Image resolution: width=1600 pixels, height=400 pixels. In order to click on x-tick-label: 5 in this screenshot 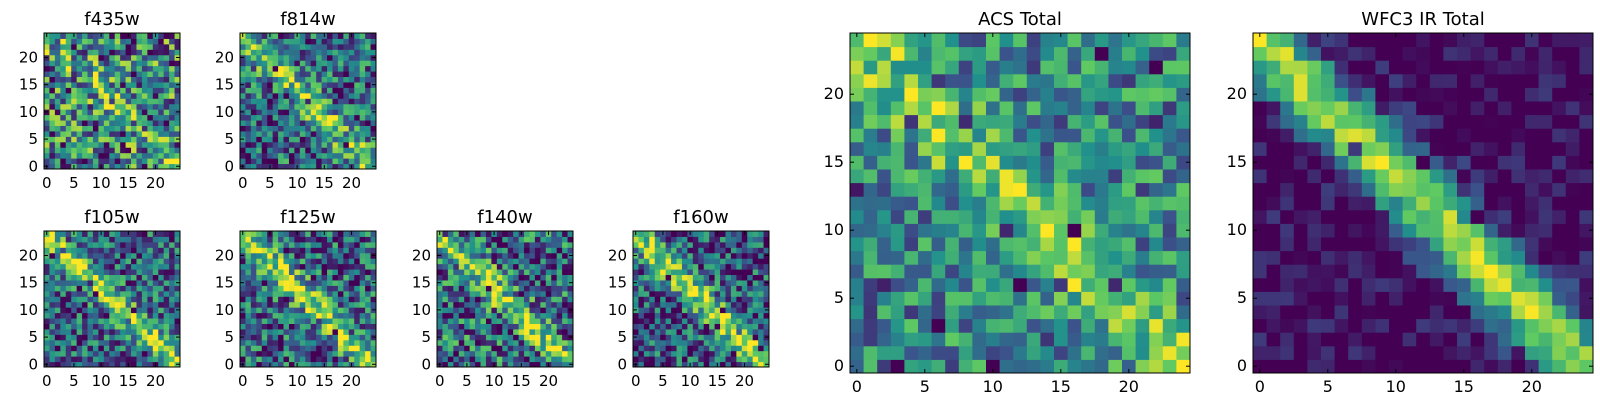, I will do `click(74, 183)`.